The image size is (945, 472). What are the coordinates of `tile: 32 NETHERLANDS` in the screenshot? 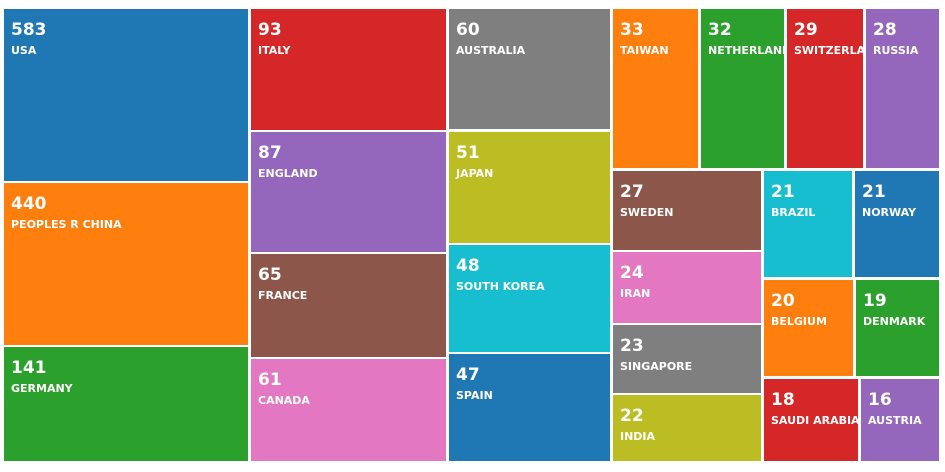 It's located at (750, 88).